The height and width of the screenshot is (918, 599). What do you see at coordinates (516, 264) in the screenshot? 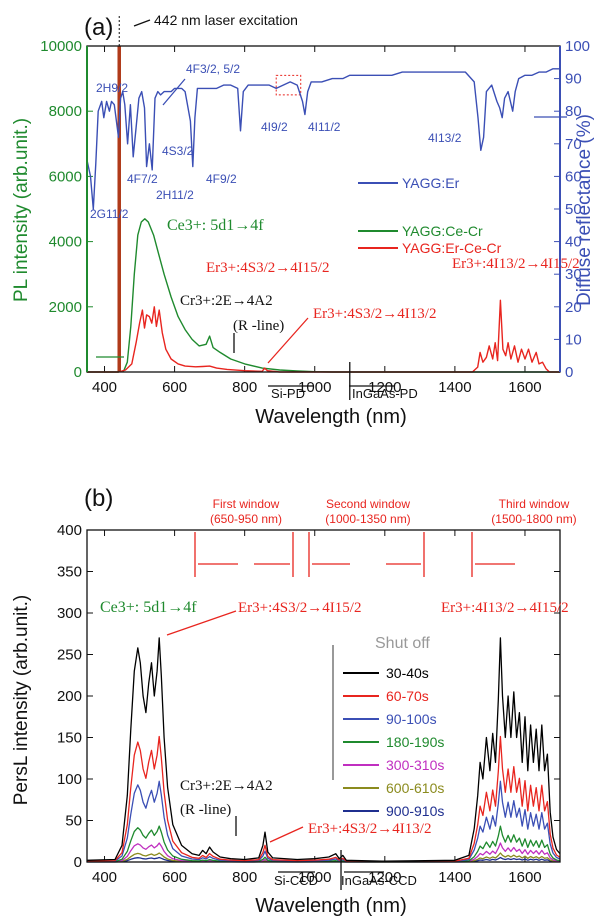
I see `er-ir-label-a: Er3+:4I13/2→4I15/2` at bounding box center [516, 264].